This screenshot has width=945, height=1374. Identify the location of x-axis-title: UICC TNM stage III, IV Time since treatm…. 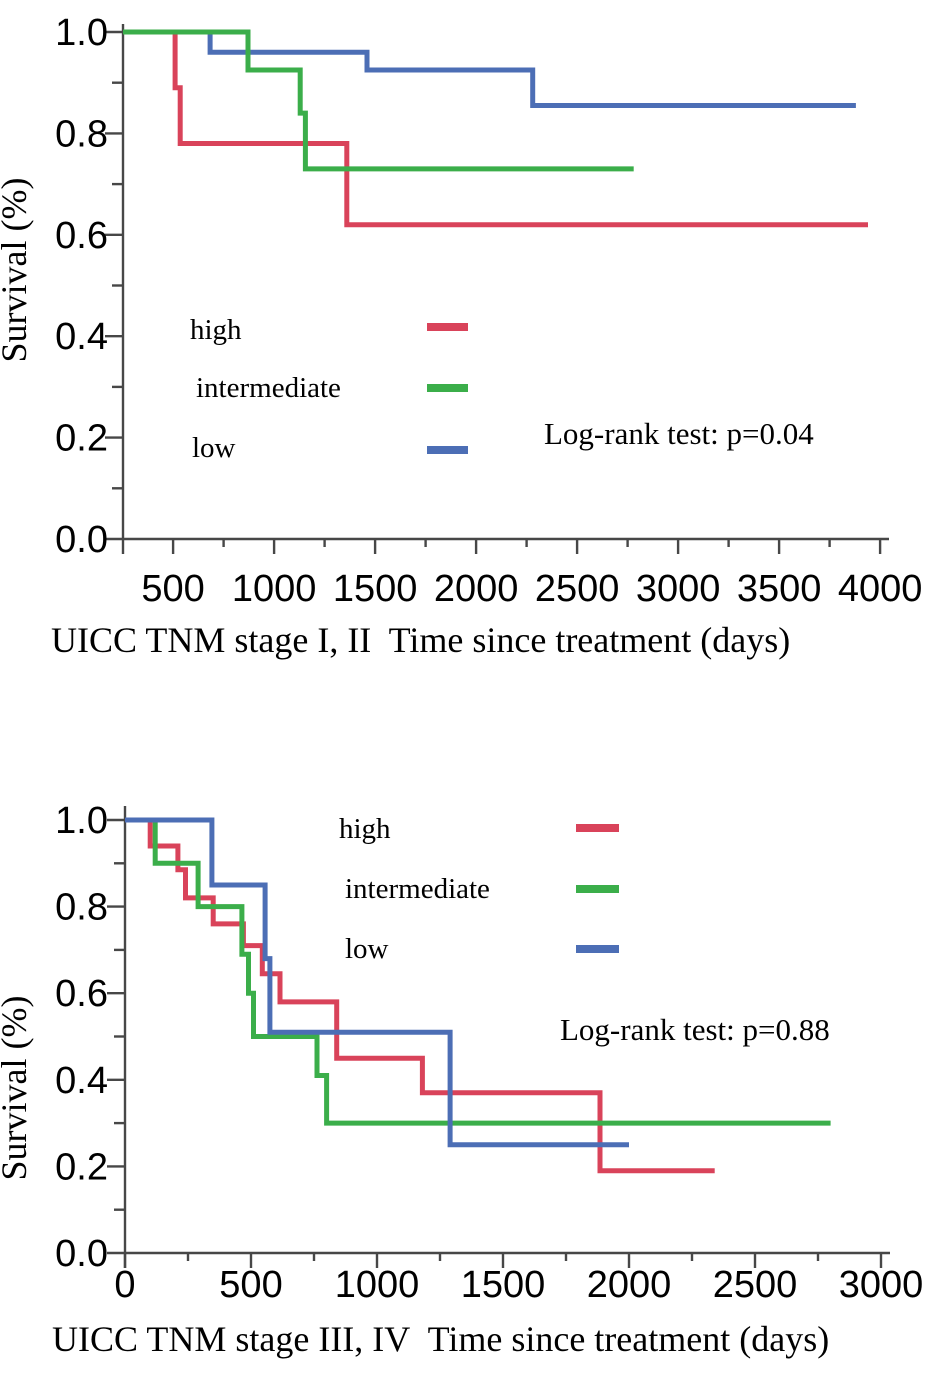
(440, 1339).